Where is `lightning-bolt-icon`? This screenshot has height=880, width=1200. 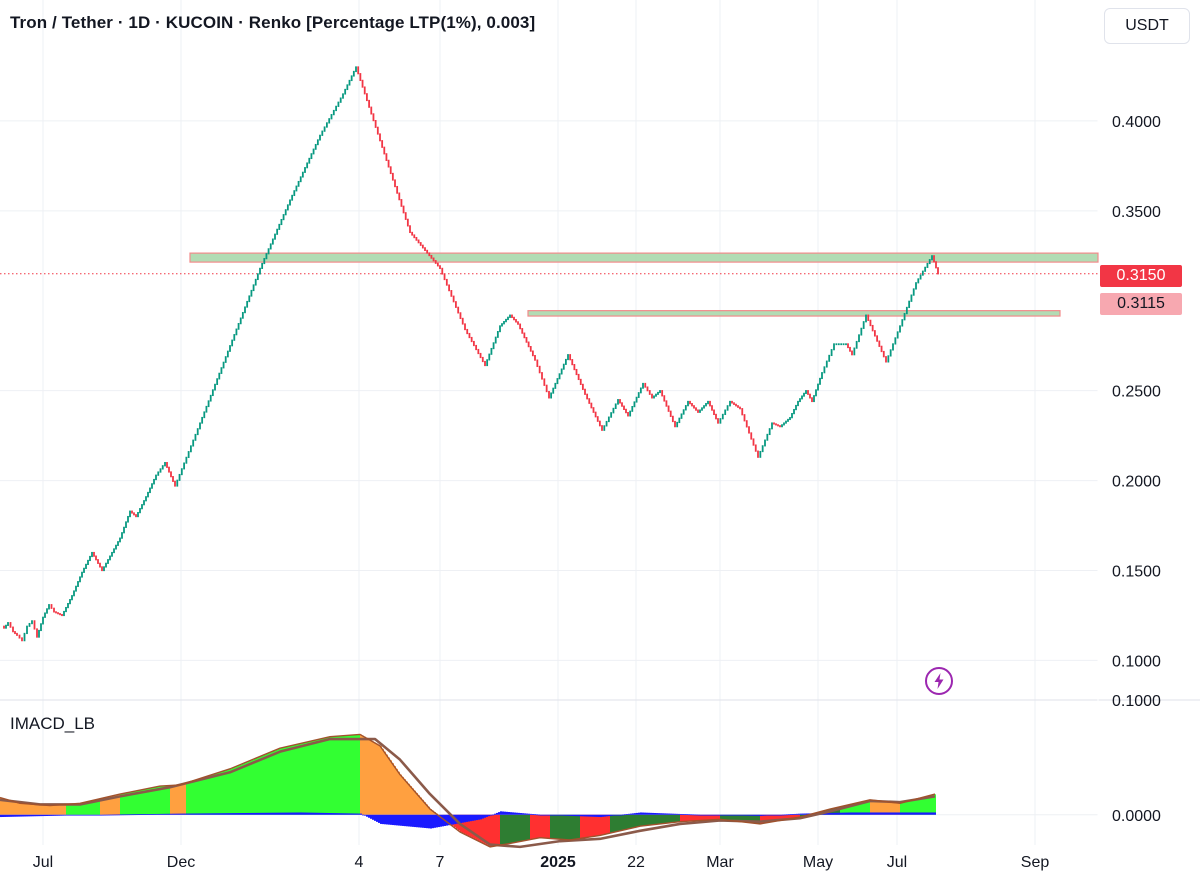 lightning-bolt-icon is located at coordinates (939, 681).